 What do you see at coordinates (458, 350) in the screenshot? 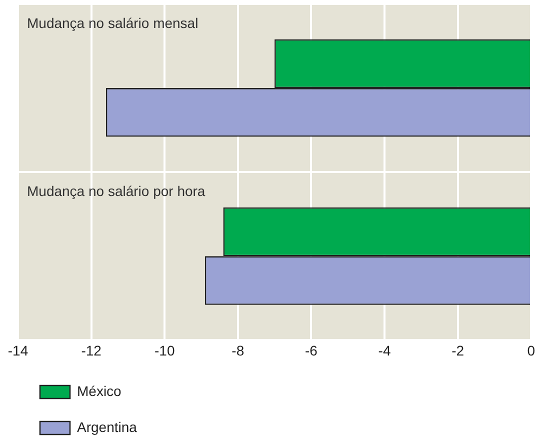
I see `x-tick-label: -2` at bounding box center [458, 350].